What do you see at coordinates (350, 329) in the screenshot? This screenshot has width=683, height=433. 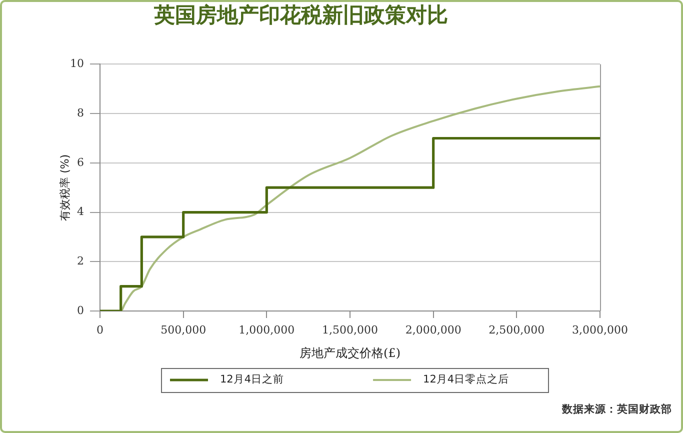 I see `x-tick-label: 1,500,000` at bounding box center [350, 329].